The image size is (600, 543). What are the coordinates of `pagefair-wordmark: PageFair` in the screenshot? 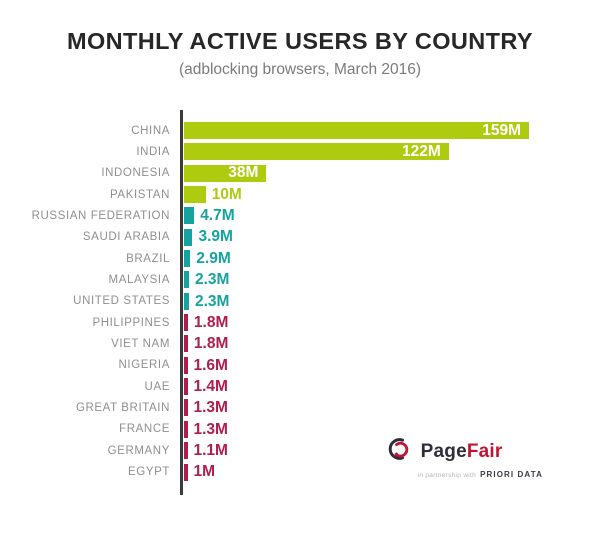 It's located at (461, 451).